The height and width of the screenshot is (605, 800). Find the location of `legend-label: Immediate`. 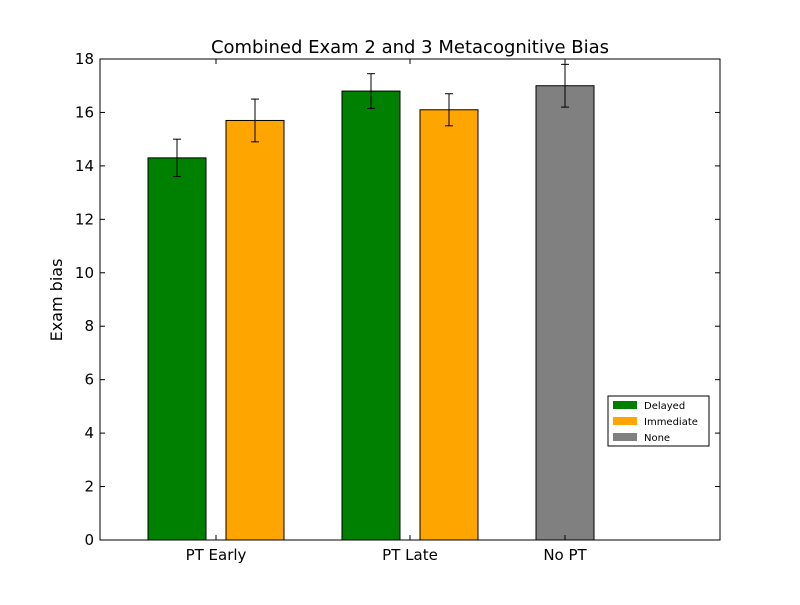

legend-label: Immediate is located at coordinates (671, 422).